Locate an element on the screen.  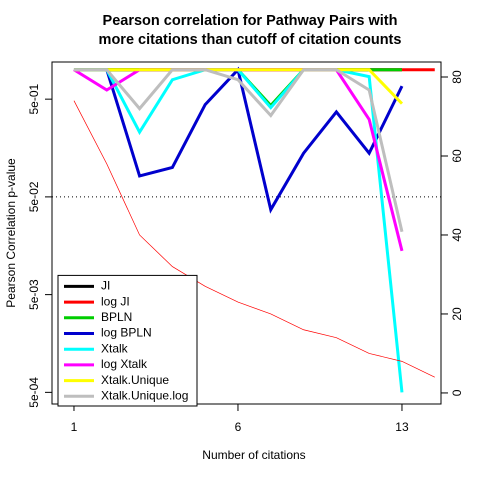
y-tick-label: 5e-01 is located at coordinates (34, 98).